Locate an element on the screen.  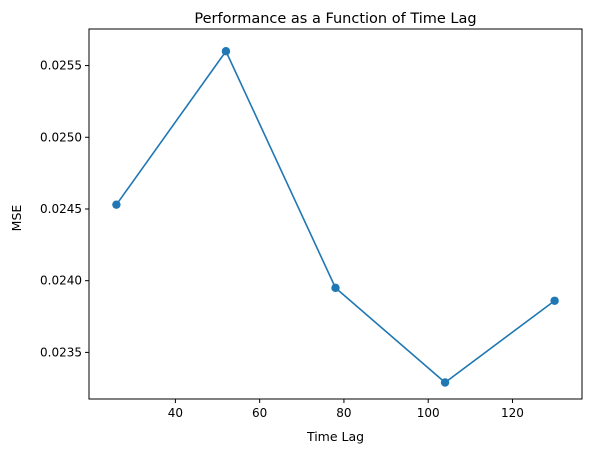
x-tick-label: 40 is located at coordinates (175, 413).